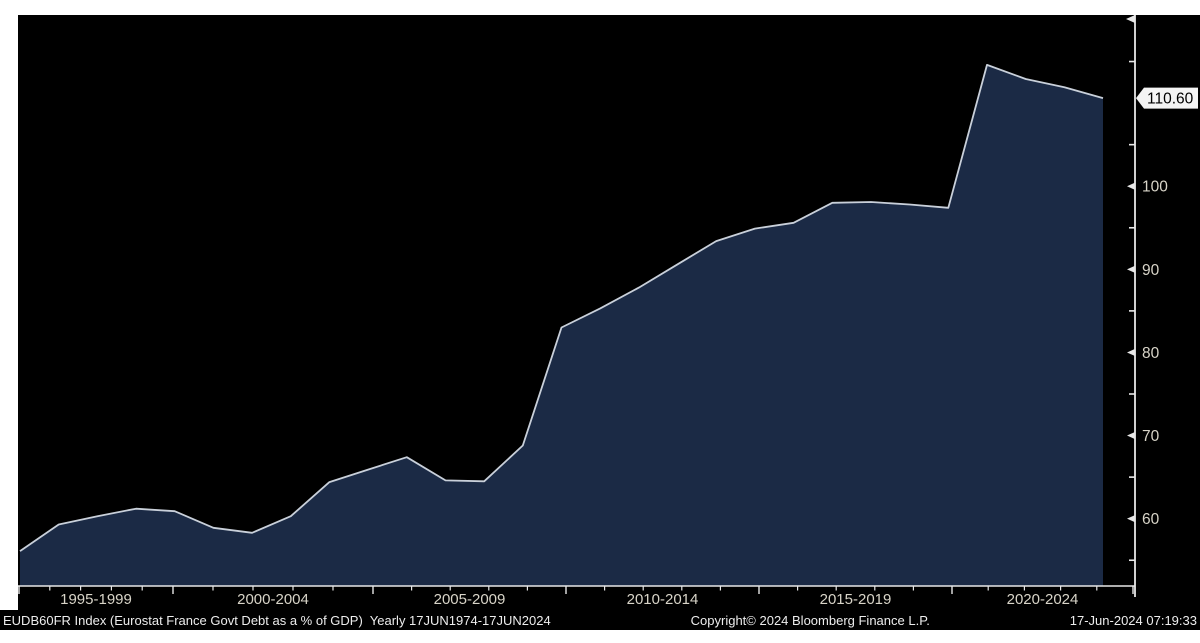 Image resolution: width=1200 pixels, height=643 pixels. What do you see at coordinates (1151, 436) in the screenshot?
I see `y-tick-label: 70` at bounding box center [1151, 436].